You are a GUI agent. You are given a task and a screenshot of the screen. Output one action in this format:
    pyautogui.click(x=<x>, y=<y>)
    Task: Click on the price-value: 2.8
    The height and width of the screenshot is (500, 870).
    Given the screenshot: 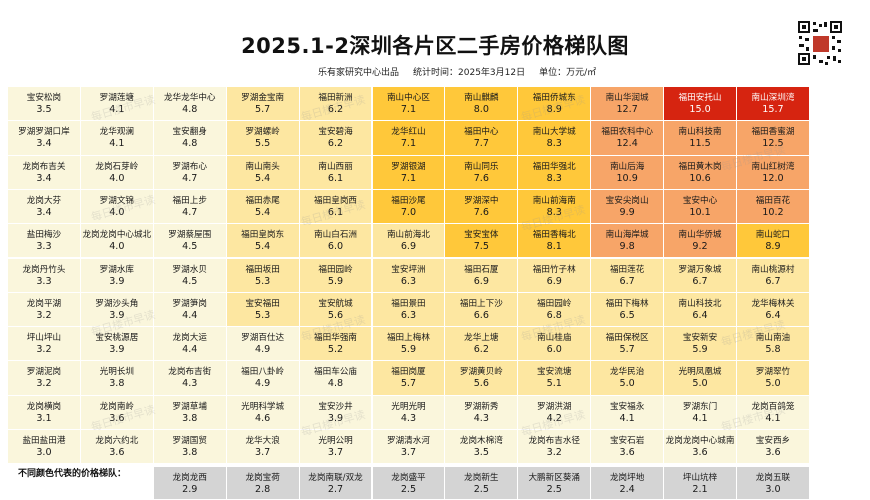 What is the action you would take?
    pyautogui.click(x=263, y=490)
    